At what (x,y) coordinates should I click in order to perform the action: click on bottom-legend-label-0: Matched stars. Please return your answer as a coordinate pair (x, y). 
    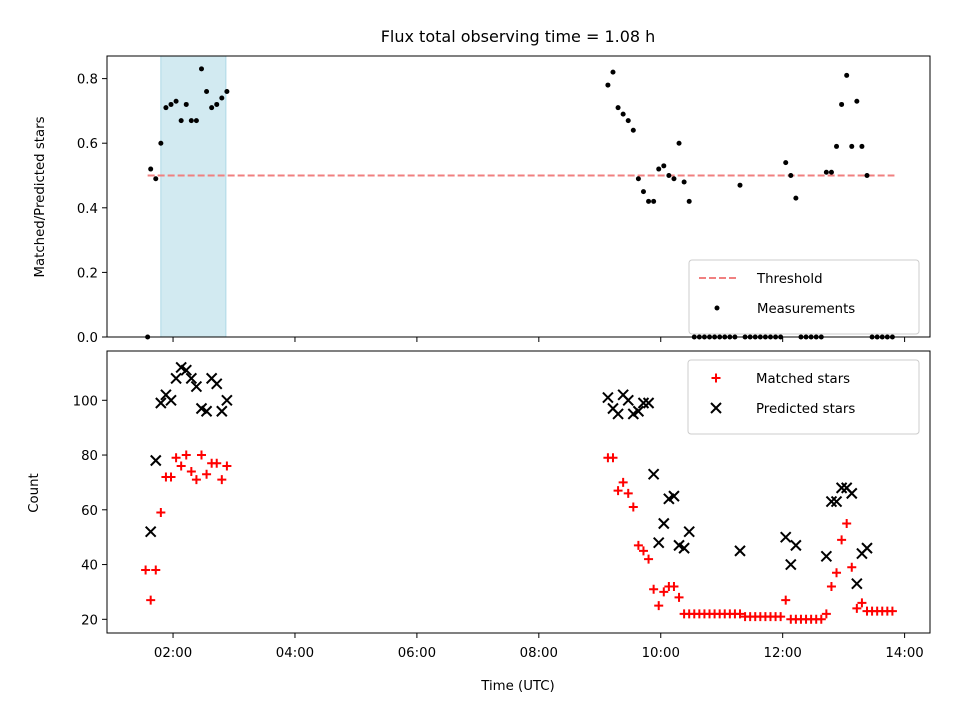
    Looking at the image, I should click on (803, 379).